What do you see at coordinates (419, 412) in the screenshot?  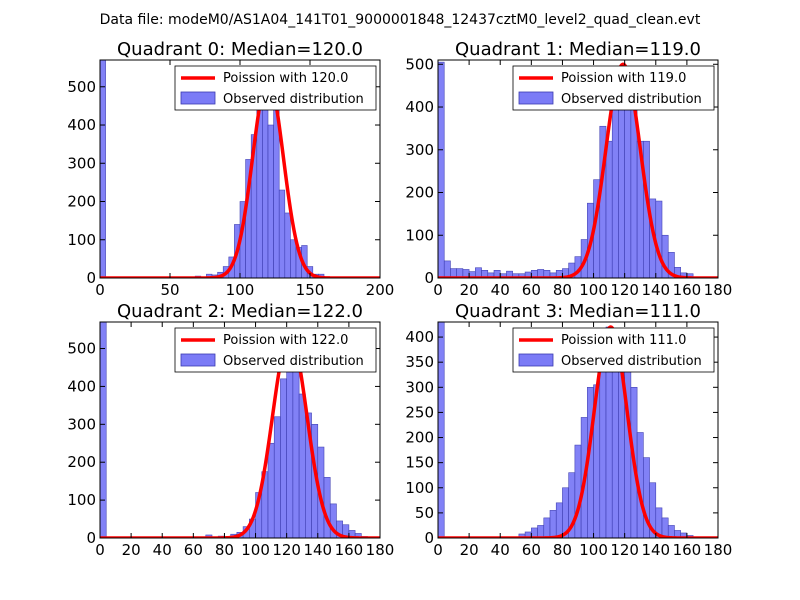 I see `y-tick-label: 250` at bounding box center [419, 412].